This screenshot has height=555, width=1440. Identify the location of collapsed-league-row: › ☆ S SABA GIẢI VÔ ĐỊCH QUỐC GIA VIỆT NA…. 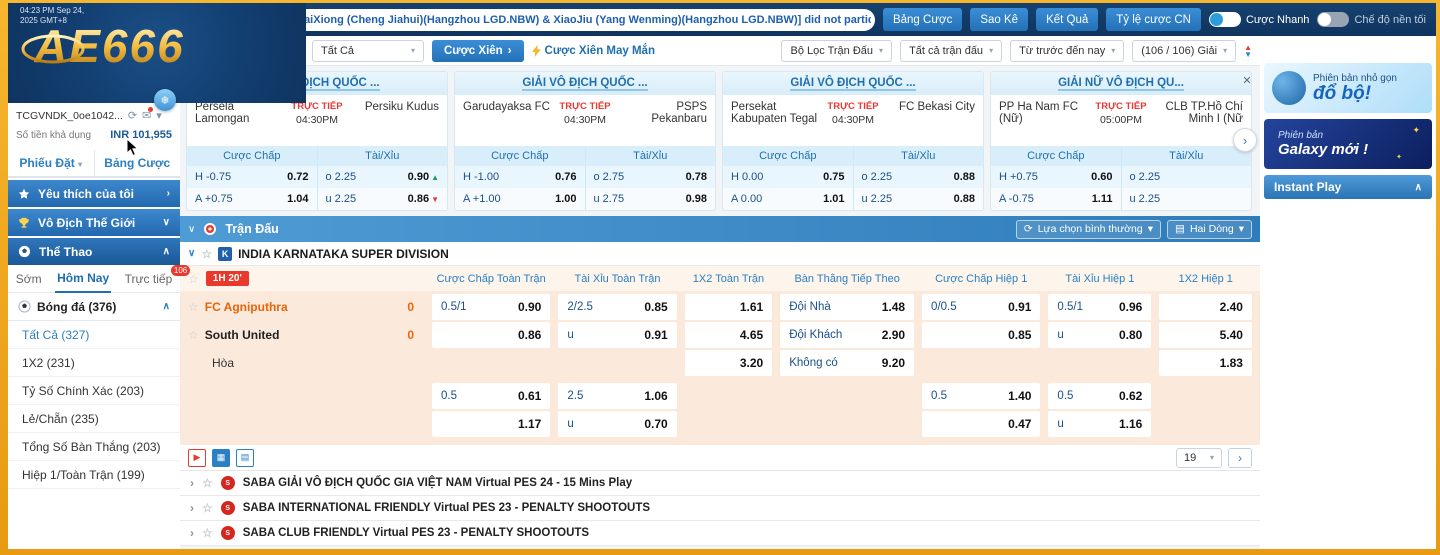
(720, 483).